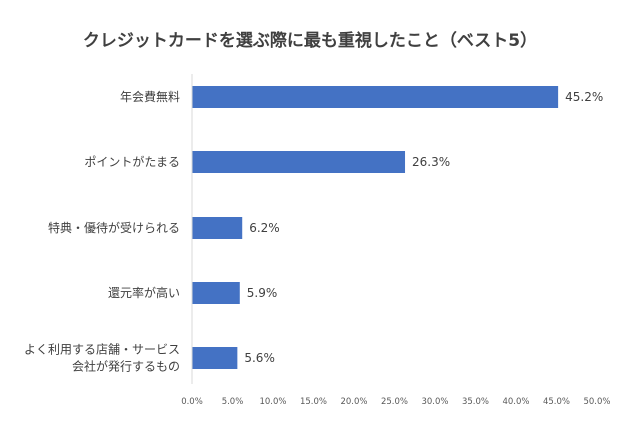  Describe the element at coordinates (192, 402) in the screenshot. I see `x-tick-label-0: 0.0%` at that location.